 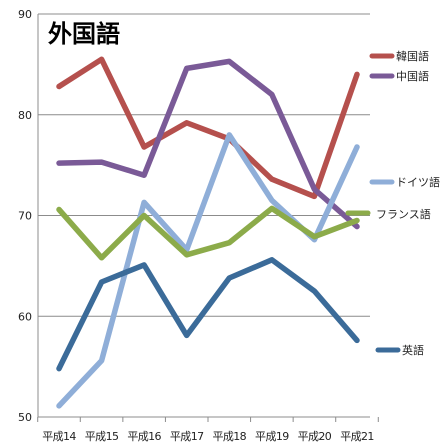 I want to click on chart-title: 外国語, so click(x=84, y=34).